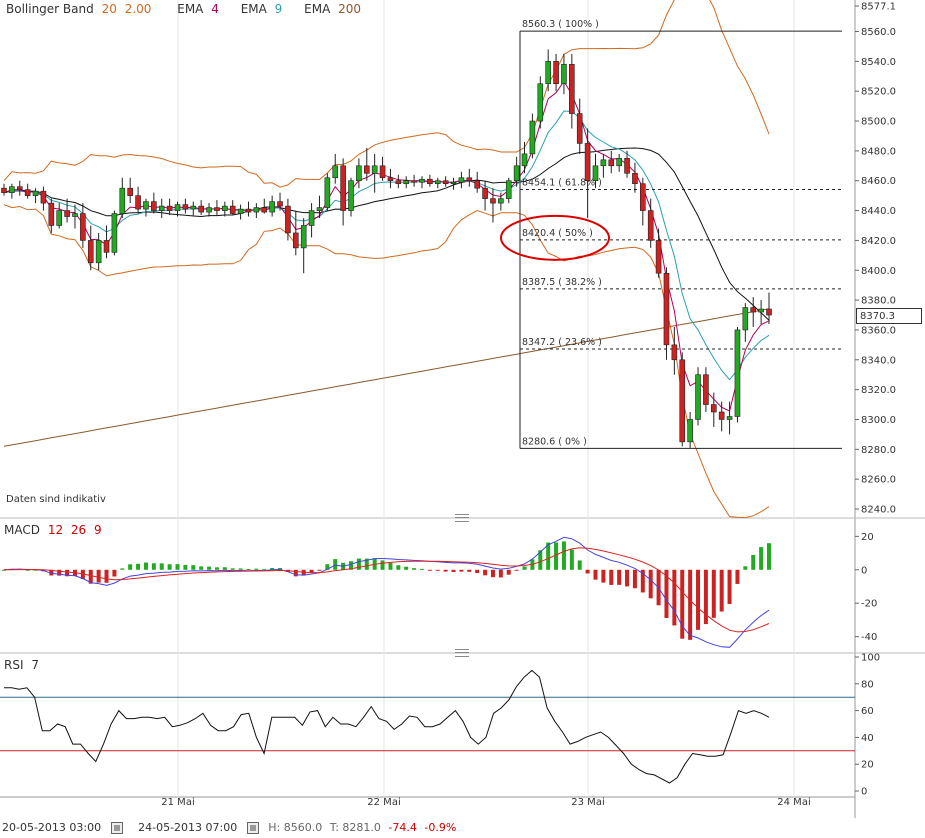  What do you see at coordinates (252, 828) in the screenshot?
I see `end-date-calendar-icon` at bounding box center [252, 828].